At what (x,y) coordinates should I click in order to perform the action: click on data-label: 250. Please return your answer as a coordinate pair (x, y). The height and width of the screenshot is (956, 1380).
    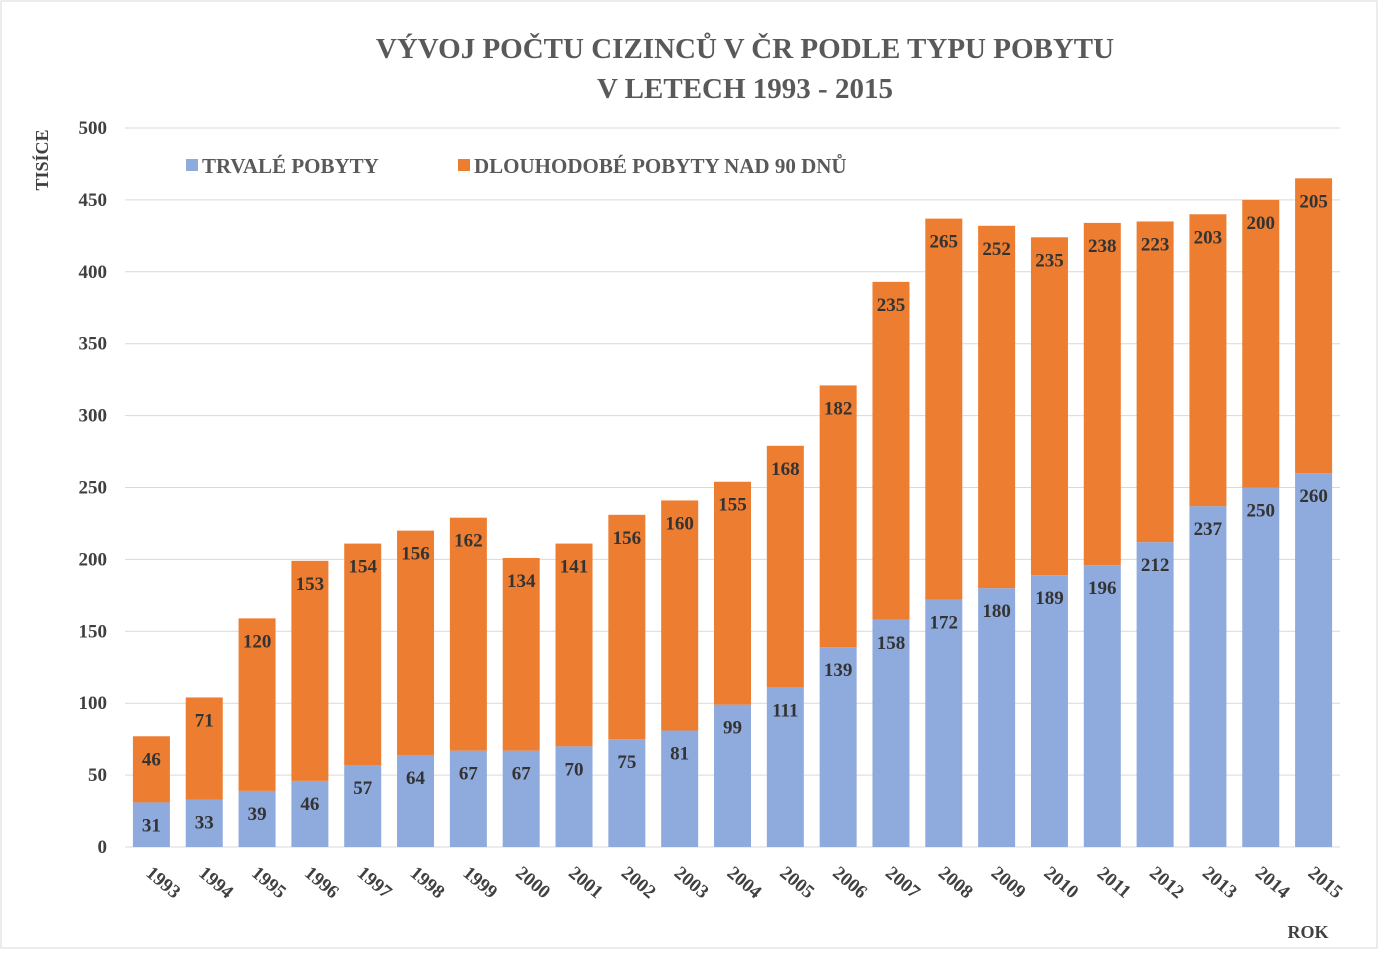
    Looking at the image, I should click on (1261, 511).